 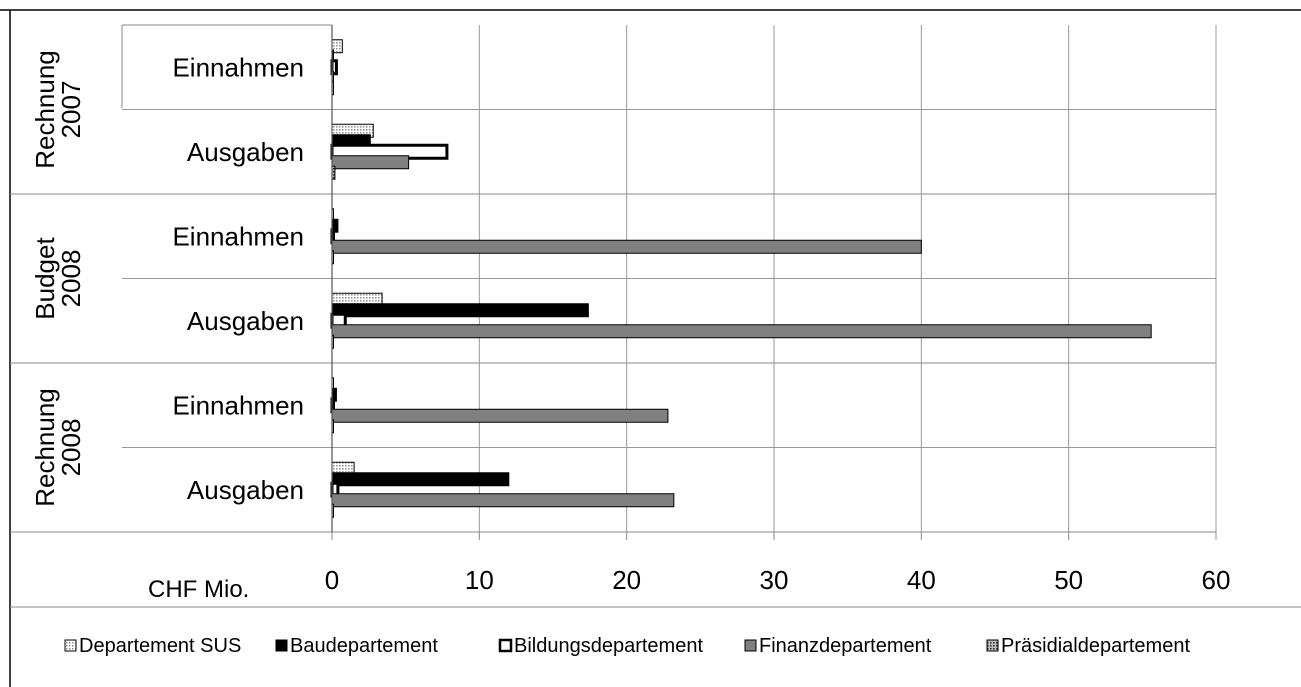 I want to click on legend-label: Bildungsdepartement, so click(x=608, y=646).